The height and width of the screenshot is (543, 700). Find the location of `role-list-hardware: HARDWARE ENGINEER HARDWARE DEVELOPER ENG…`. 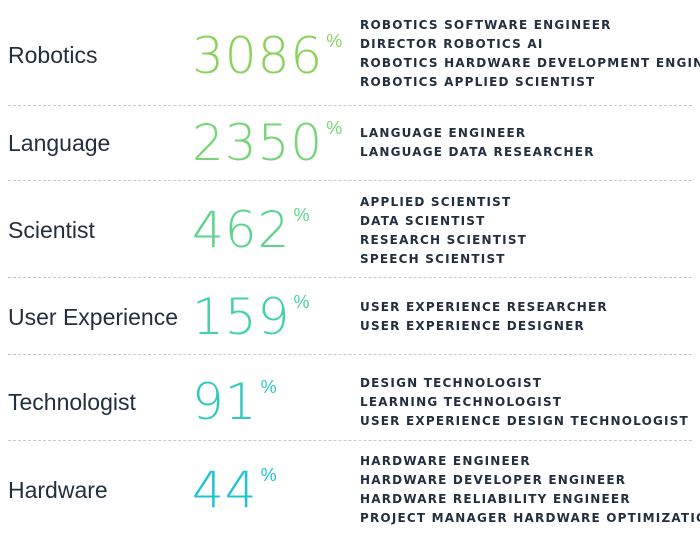

role-list-hardware: HARDWARE ENGINEER HARDWARE DEVELOPER ENG… is located at coordinates (530, 490).